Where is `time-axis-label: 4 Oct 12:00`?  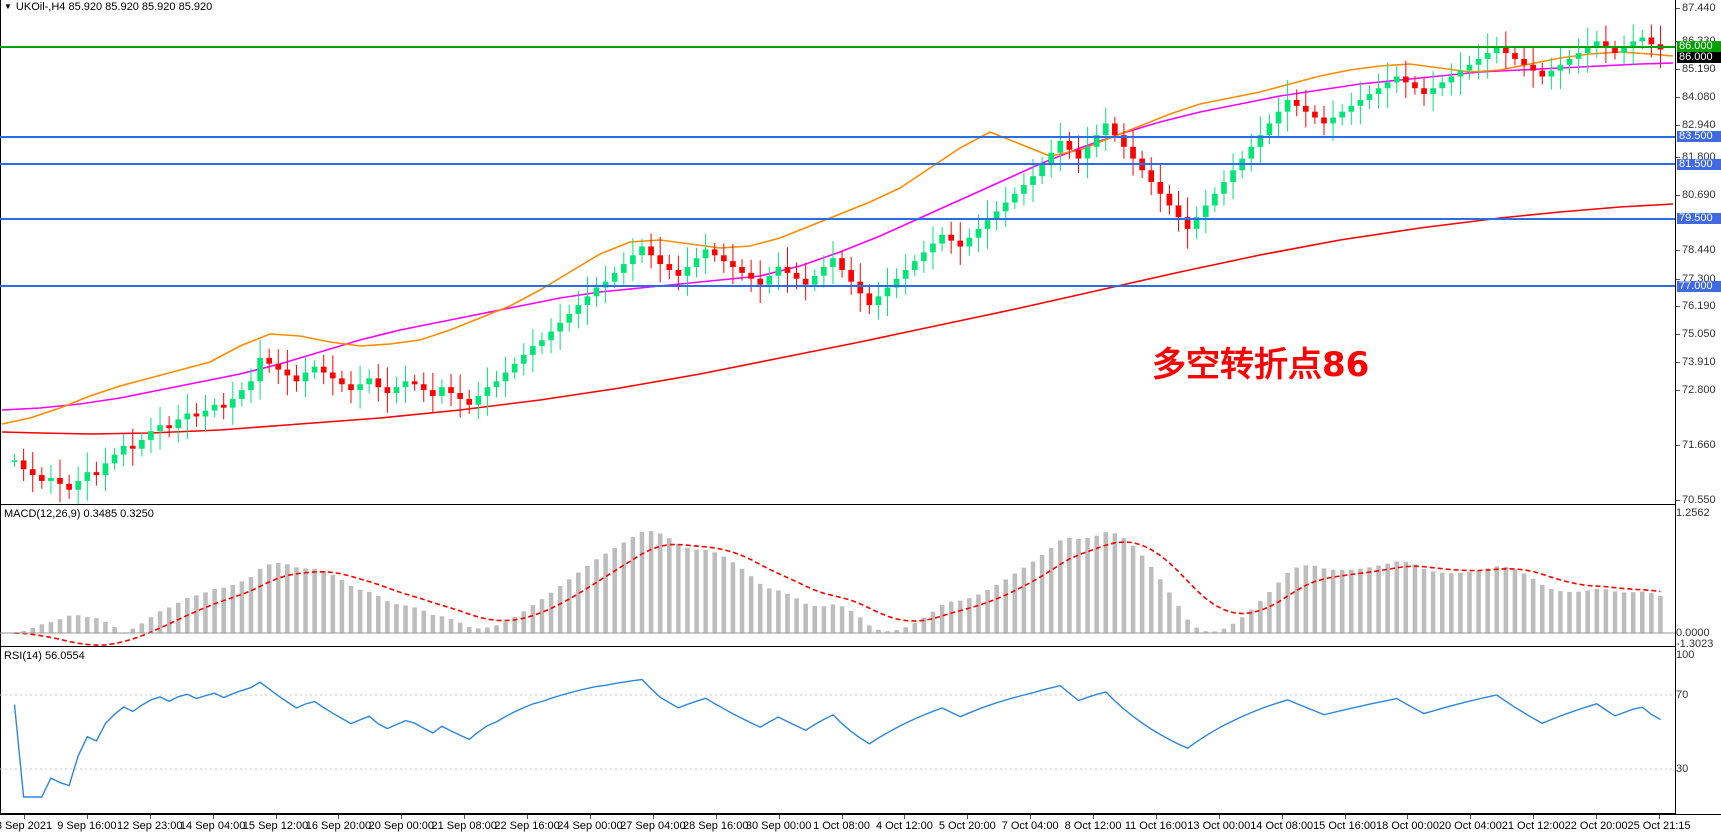
time-axis-label: 4 Oct 12:00 is located at coordinates (904, 826).